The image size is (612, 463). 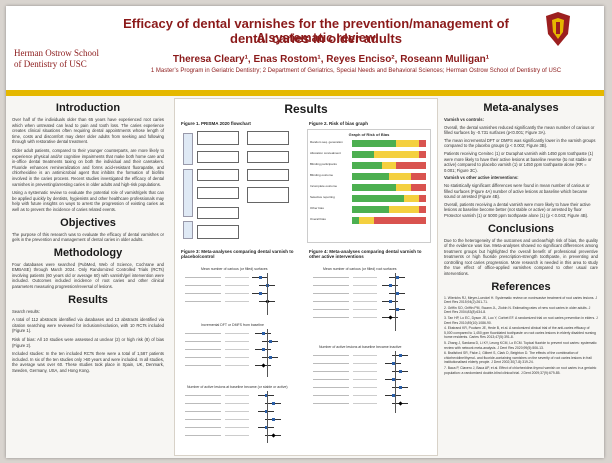 I want to click on flowchart-stage-tab, so click(x=188, y=193).